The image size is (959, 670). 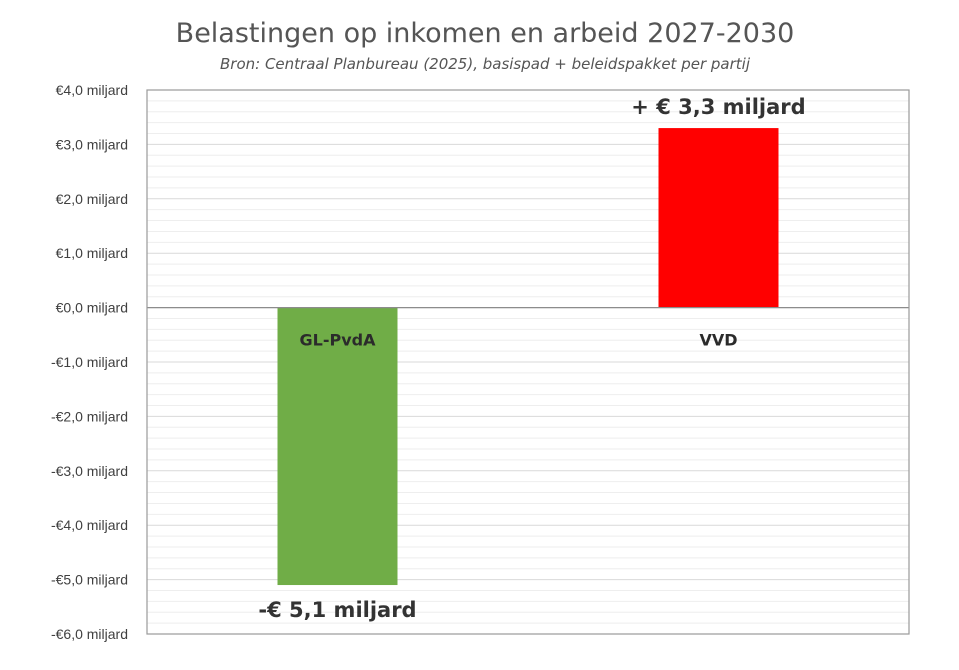 What do you see at coordinates (337, 610) in the screenshot?
I see `data-label: -€ 5,1 miljard` at bounding box center [337, 610].